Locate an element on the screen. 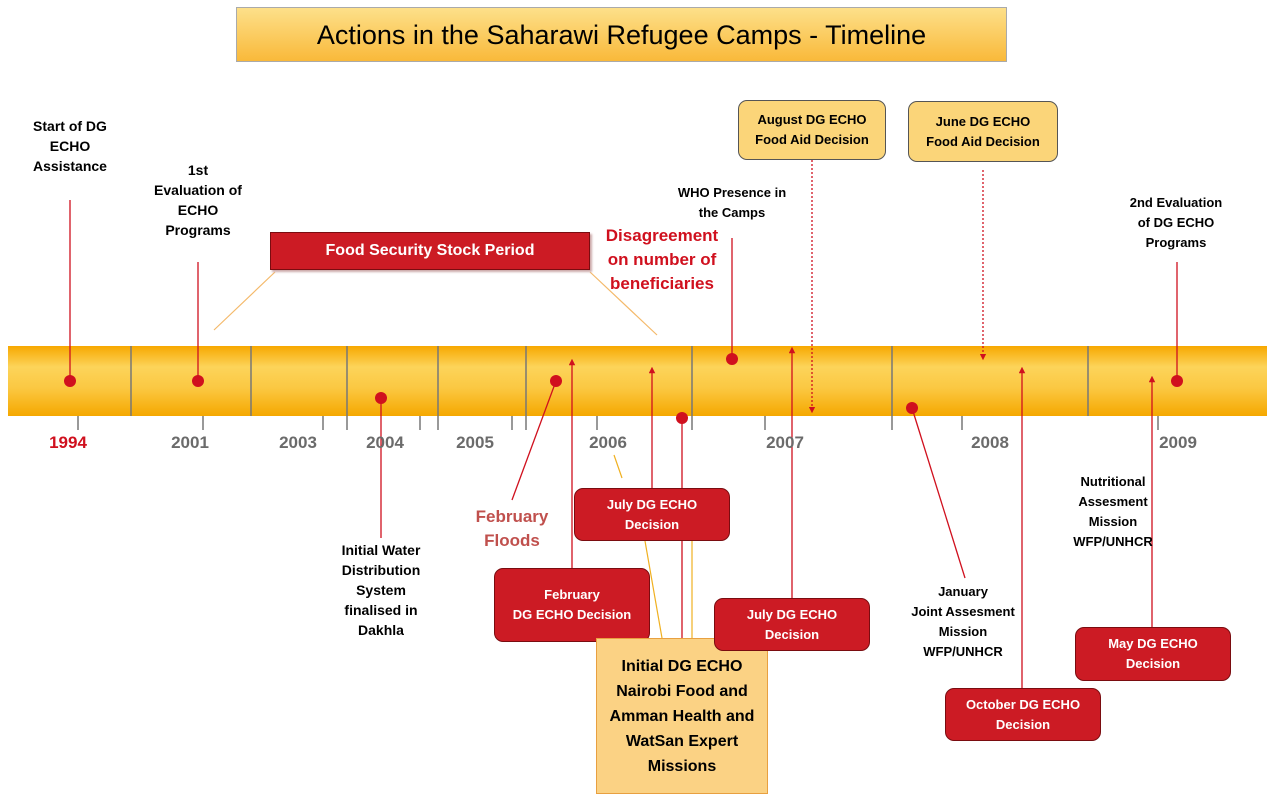 The image size is (1267, 794). year: 2006 is located at coordinates (608, 442).